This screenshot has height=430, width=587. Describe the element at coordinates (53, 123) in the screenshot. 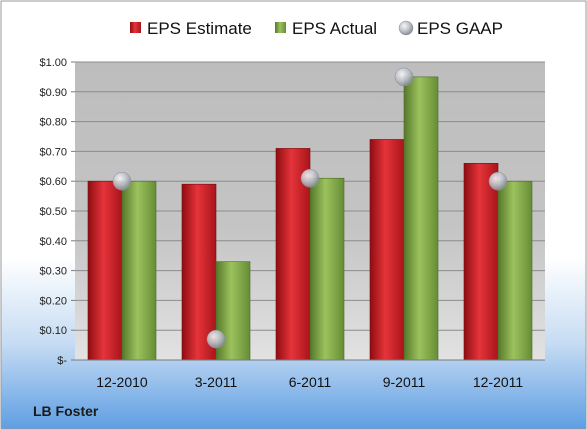

I see `y-tick-label: $0.80` at that location.